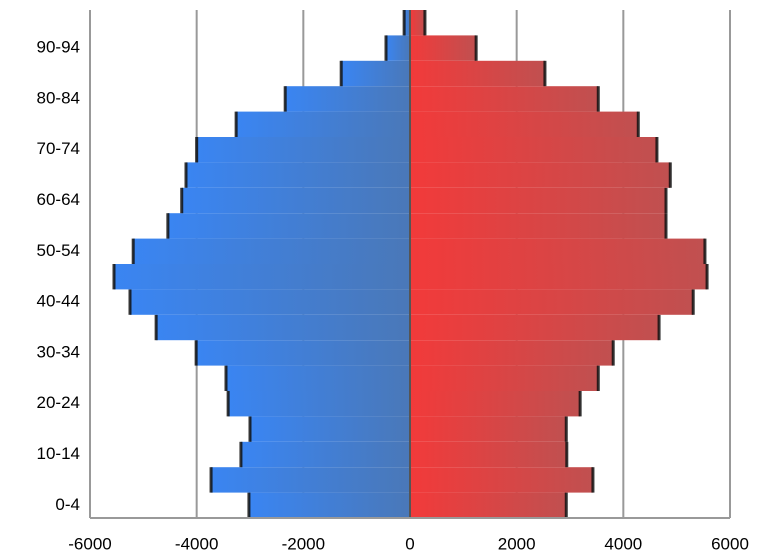 The width and height of the screenshot is (758, 557). Describe the element at coordinates (89, 543) in the screenshot. I see `x-tick-label: -6000` at that location.